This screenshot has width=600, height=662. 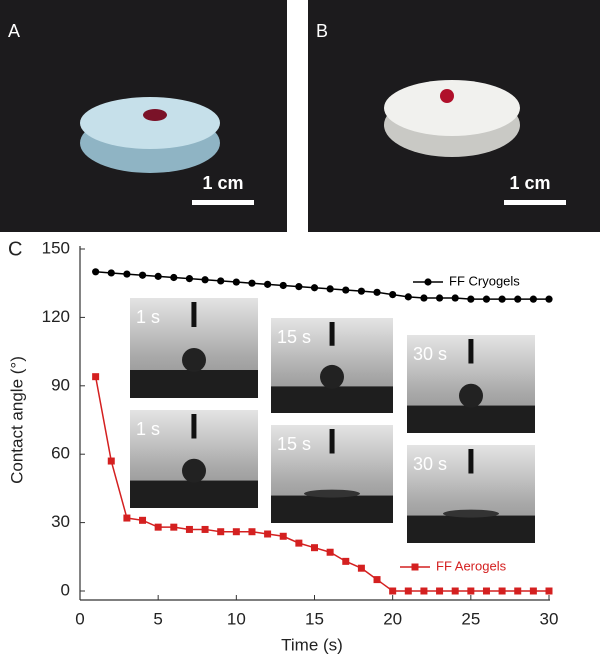 What do you see at coordinates (312, 644) in the screenshot?
I see `x-axis-title: Time (s)` at bounding box center [312, 644].